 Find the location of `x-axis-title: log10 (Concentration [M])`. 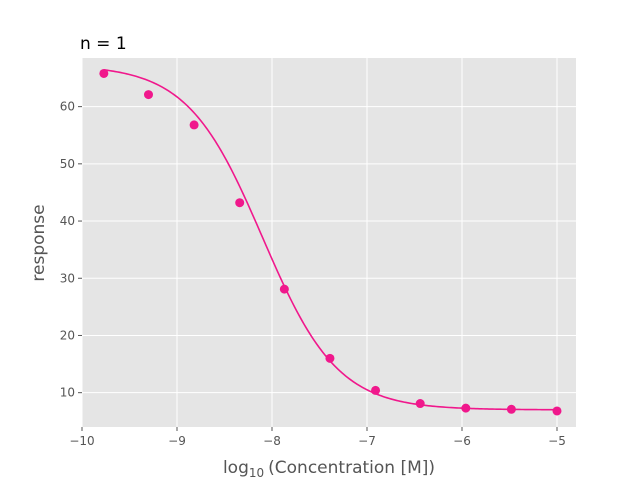

x-axis-title: log10 (Concentration [M]) is located at coordinates (329, 469).